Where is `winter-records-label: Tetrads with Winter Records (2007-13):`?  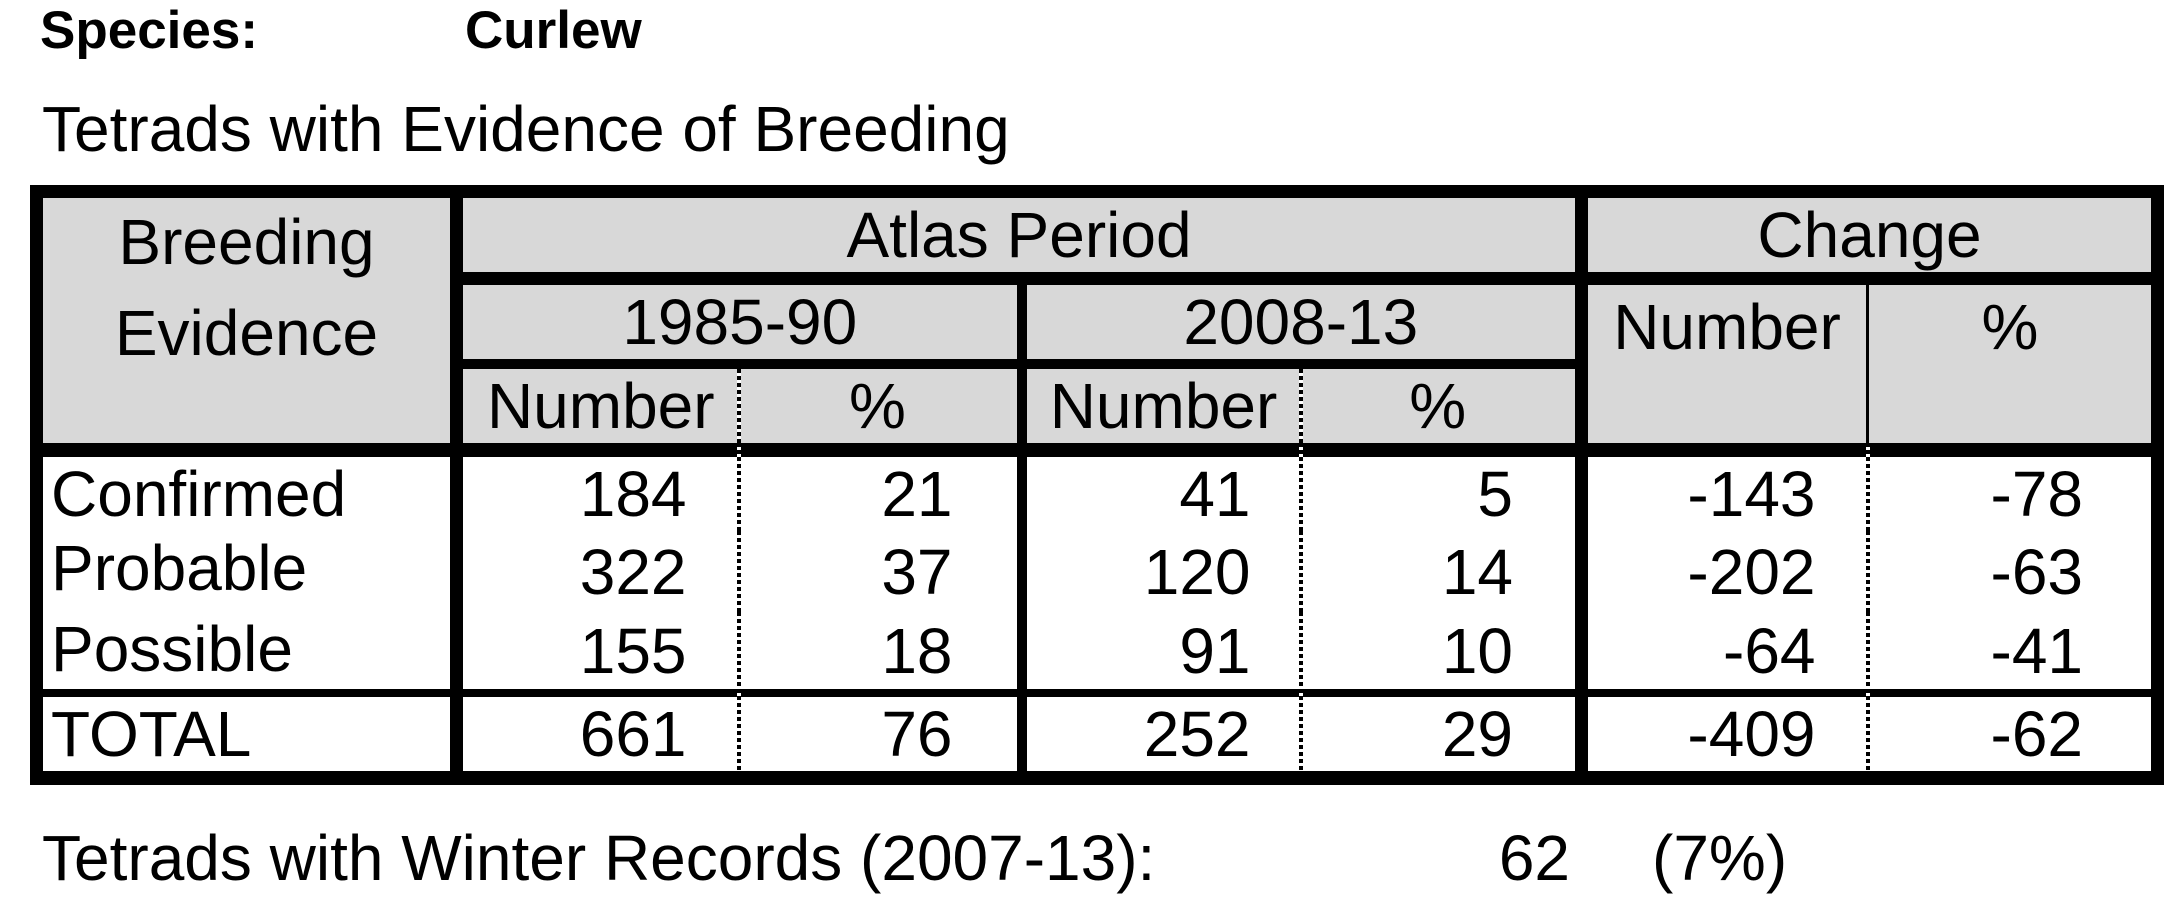
winter-records-label: Tetrads with Winter Records (2007-13): is located at coordinates (599, 858).